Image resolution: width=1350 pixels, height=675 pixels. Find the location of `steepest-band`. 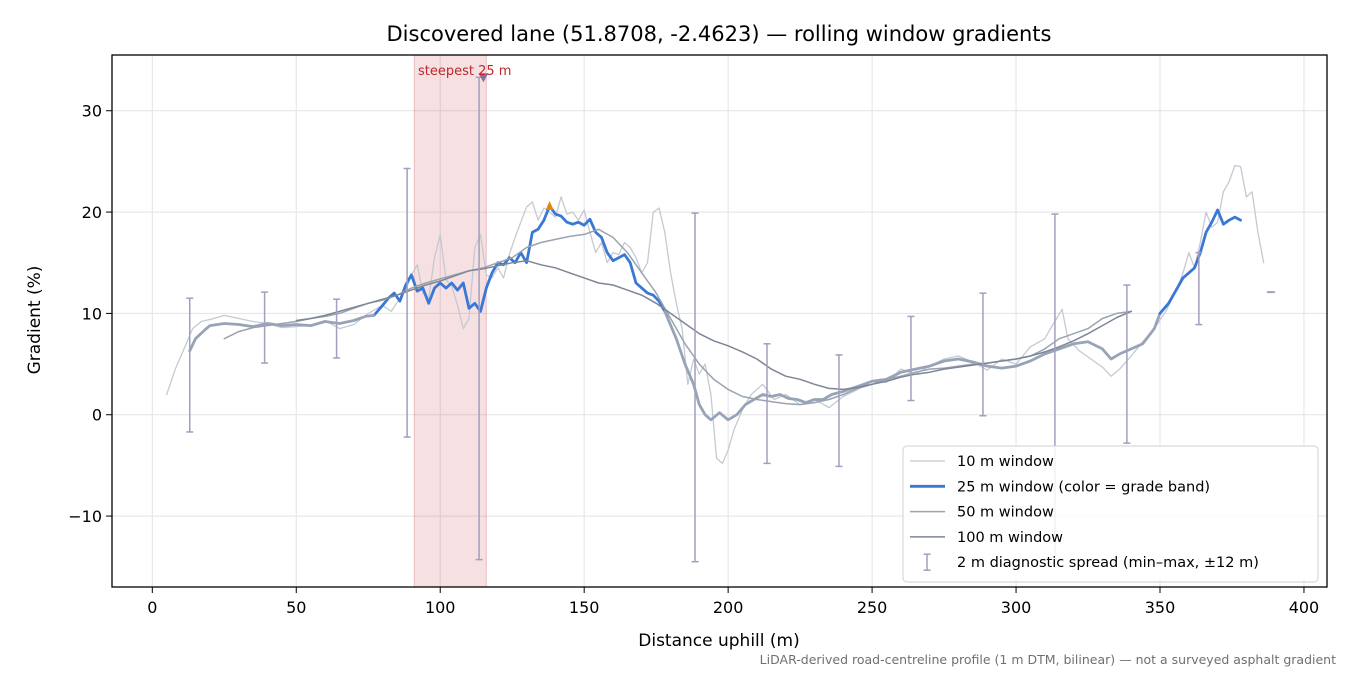

steepest-band is located at coordinates (450, 321).